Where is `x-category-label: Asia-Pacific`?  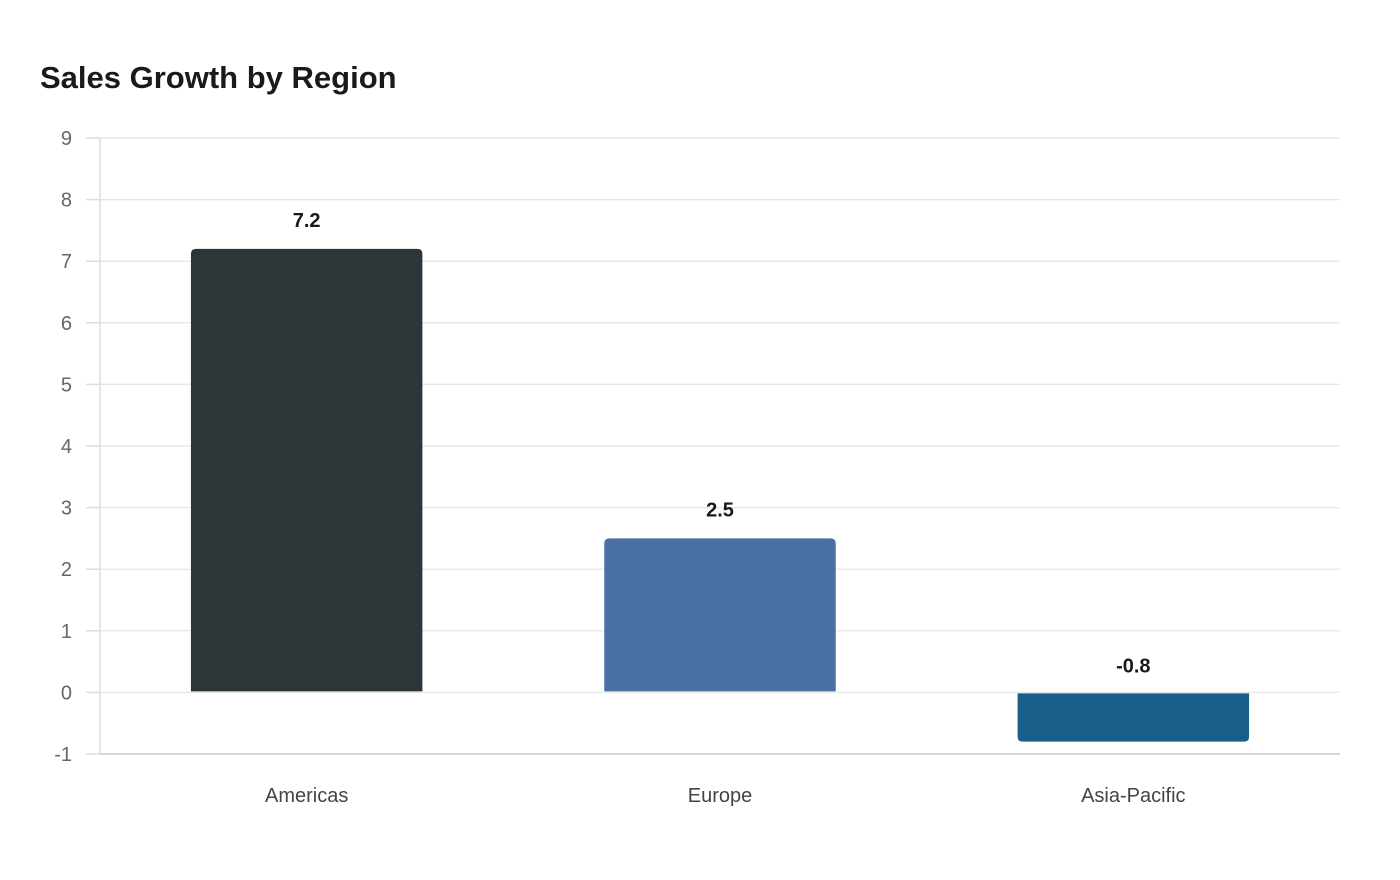 x-category-label: Asia-Pacific is located at coordinates (1133, 796).